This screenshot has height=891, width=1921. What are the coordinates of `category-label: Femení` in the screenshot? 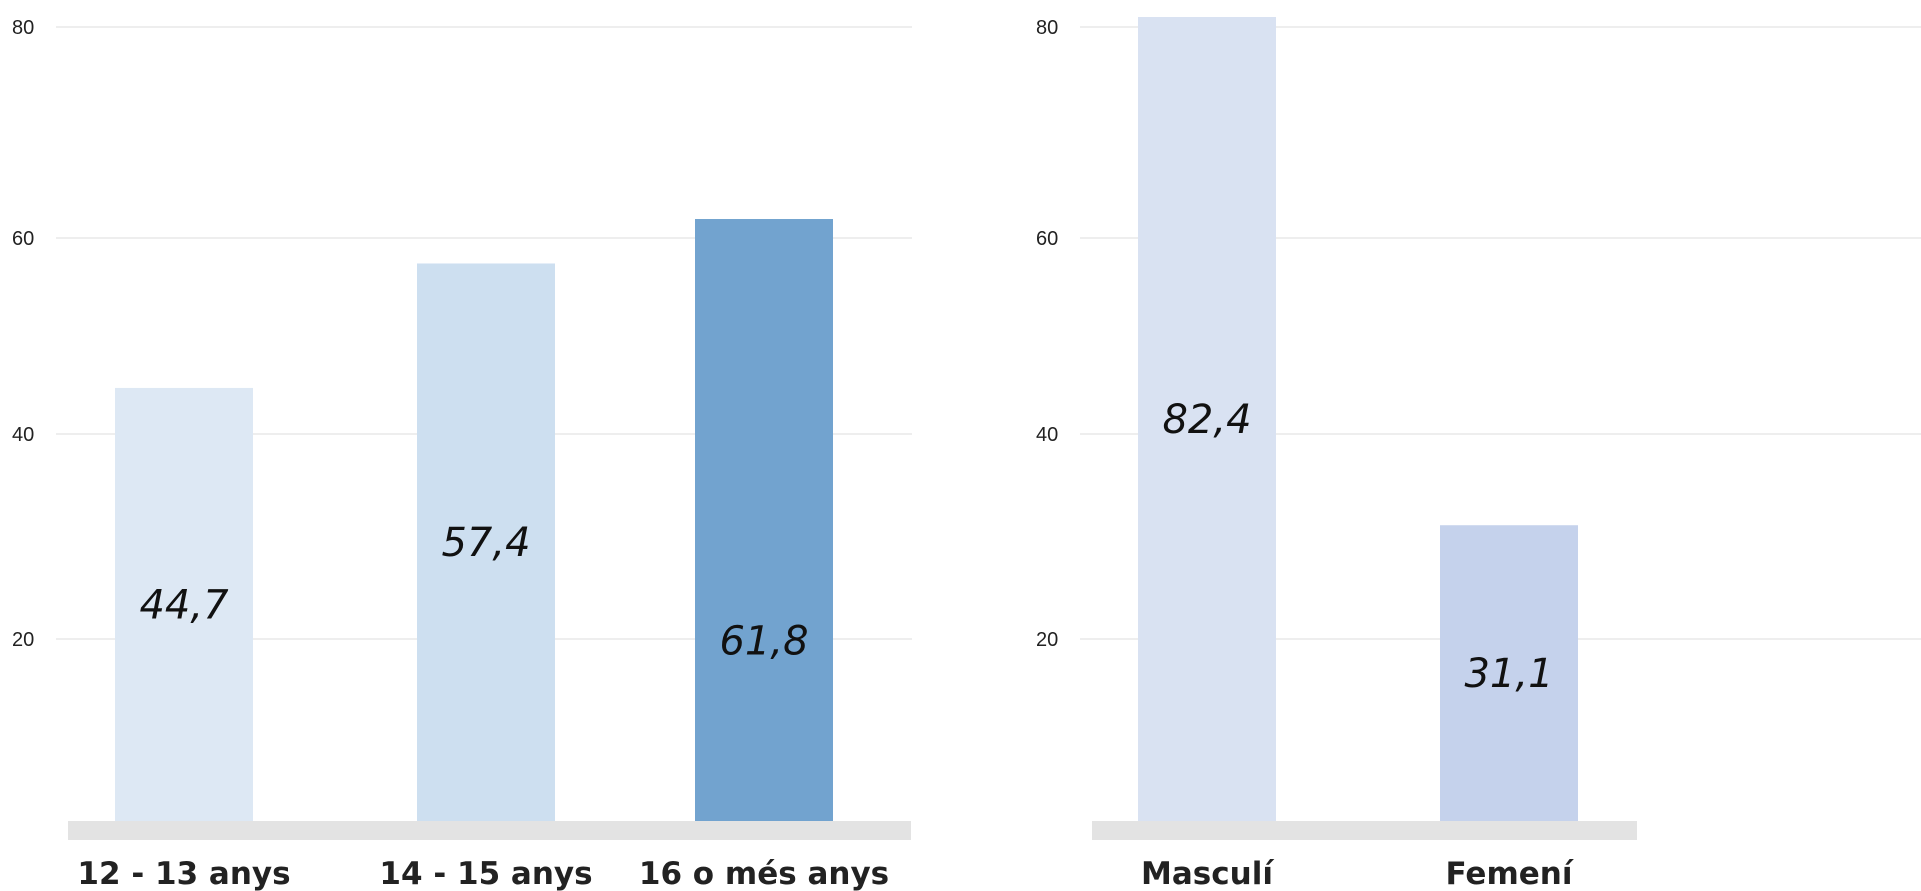 It's located at (1510, 873).